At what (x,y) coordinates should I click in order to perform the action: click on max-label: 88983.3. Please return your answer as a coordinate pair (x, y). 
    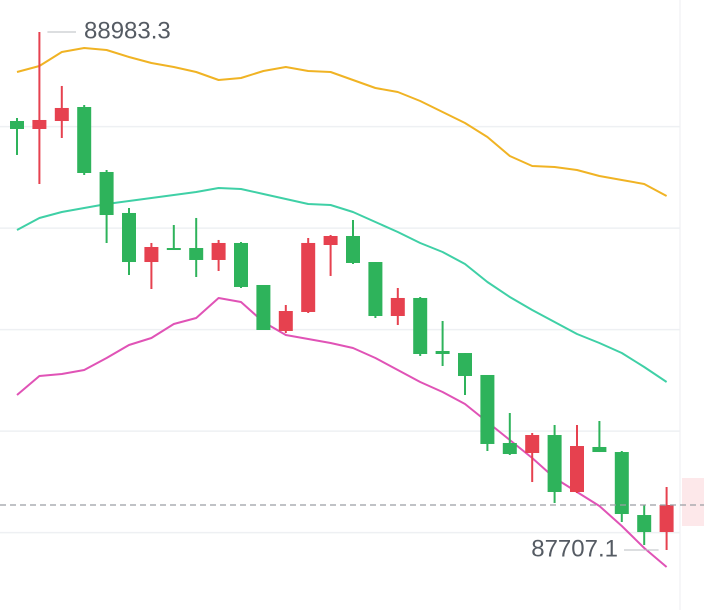
    Looking at the image, I should click on (127, 30).